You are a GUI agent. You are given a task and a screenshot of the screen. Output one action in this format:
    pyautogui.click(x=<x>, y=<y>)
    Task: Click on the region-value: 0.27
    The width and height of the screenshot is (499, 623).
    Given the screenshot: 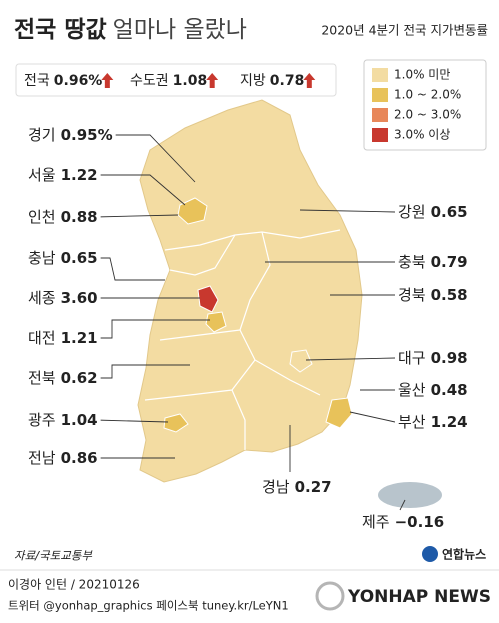 What is the action you would take?
    pyautogui.click(x=313, y=487)
    